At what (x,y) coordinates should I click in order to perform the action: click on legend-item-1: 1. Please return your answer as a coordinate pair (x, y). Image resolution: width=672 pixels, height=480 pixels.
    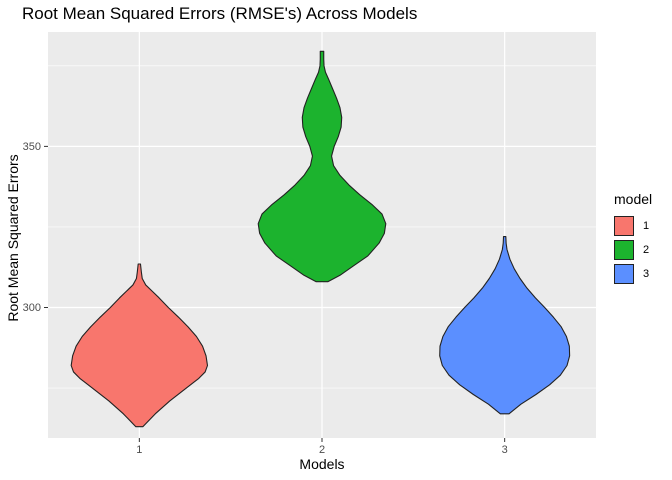
    Looking at the image, I should click on (633, 226).